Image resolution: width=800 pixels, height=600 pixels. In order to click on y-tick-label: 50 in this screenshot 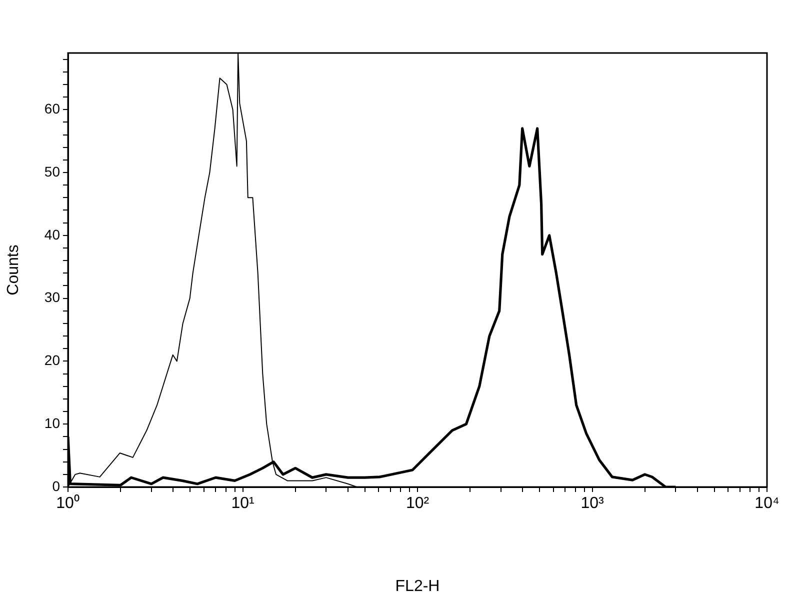, I will do `click(52, 171)`.